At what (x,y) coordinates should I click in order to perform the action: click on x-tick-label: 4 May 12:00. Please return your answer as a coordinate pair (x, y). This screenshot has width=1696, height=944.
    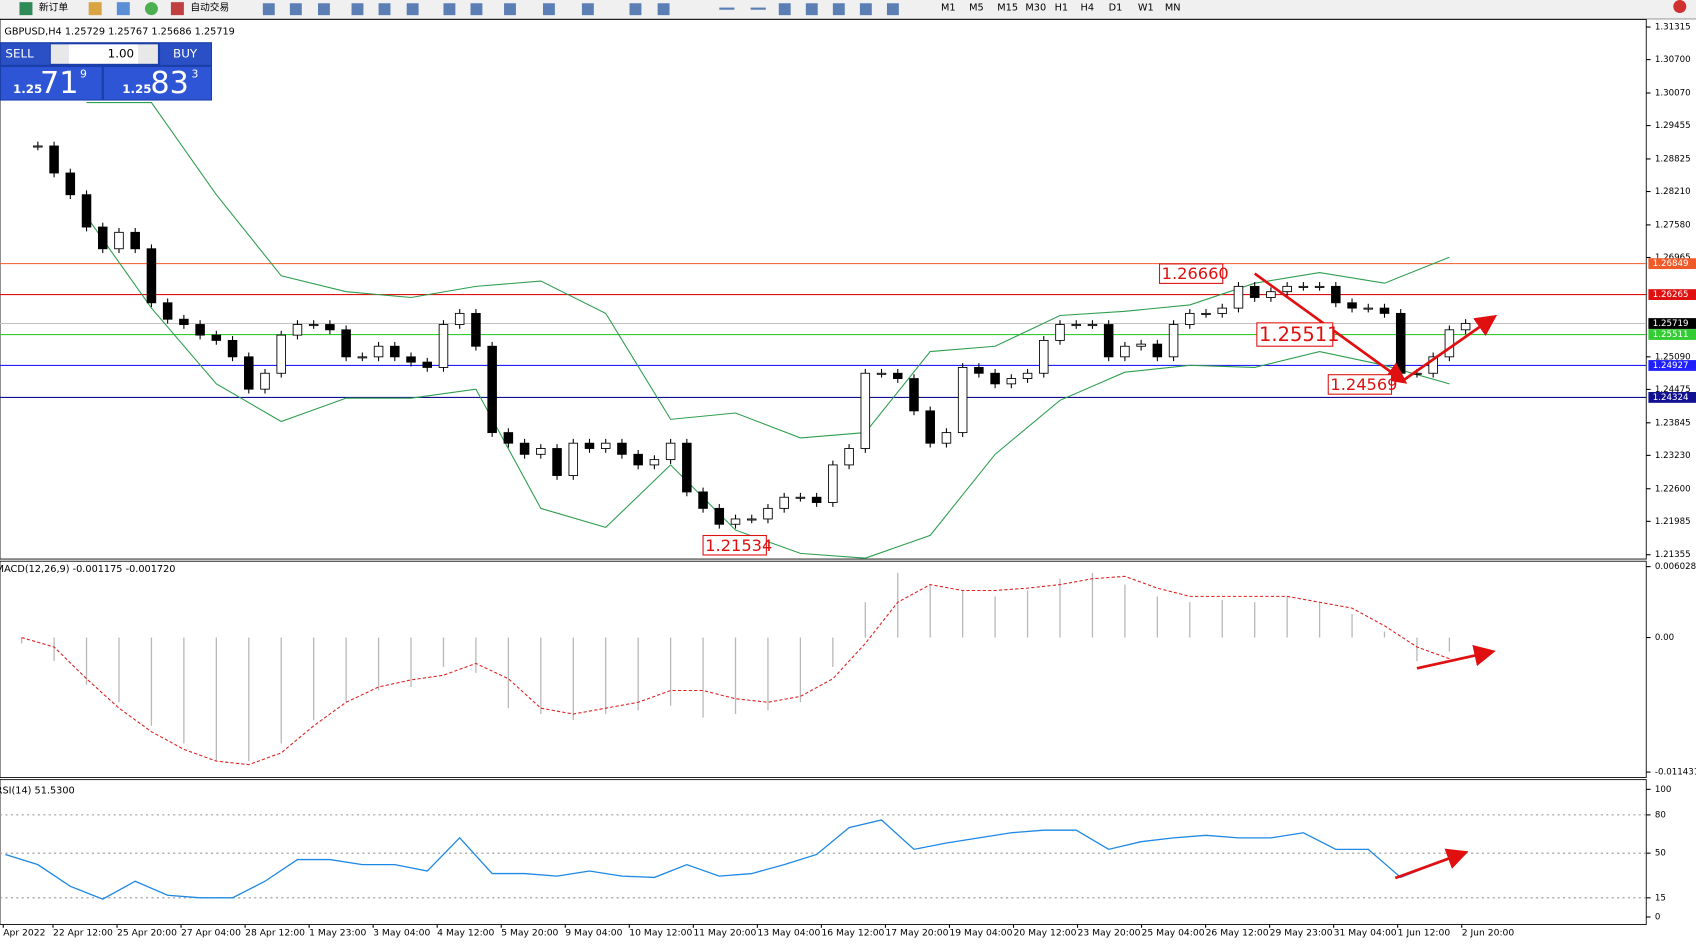
    Looking at the image, I should click on (465, 933).